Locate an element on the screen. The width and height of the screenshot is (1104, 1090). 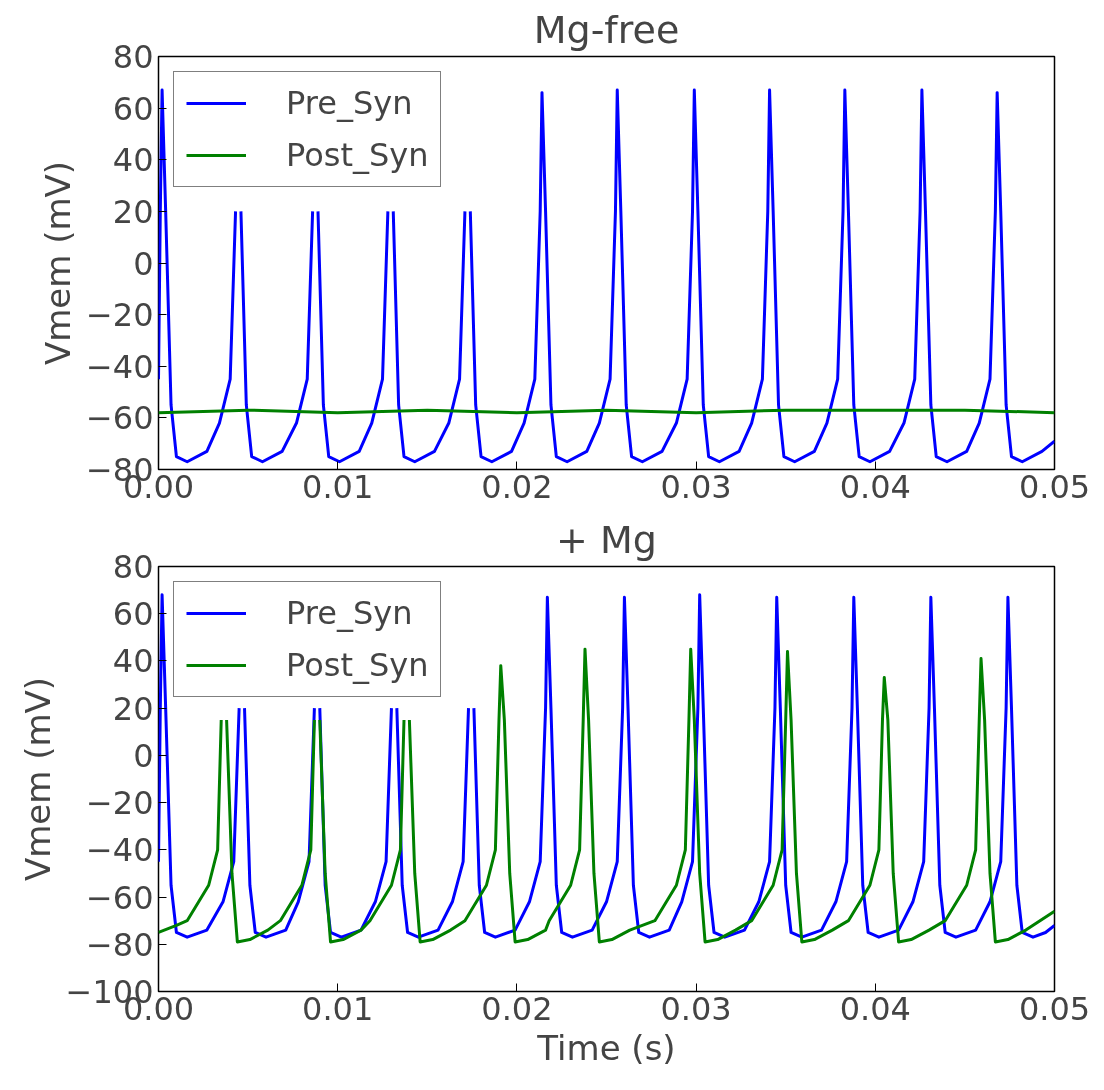
chart-title: + Mg is located at coordinates (606, 539).